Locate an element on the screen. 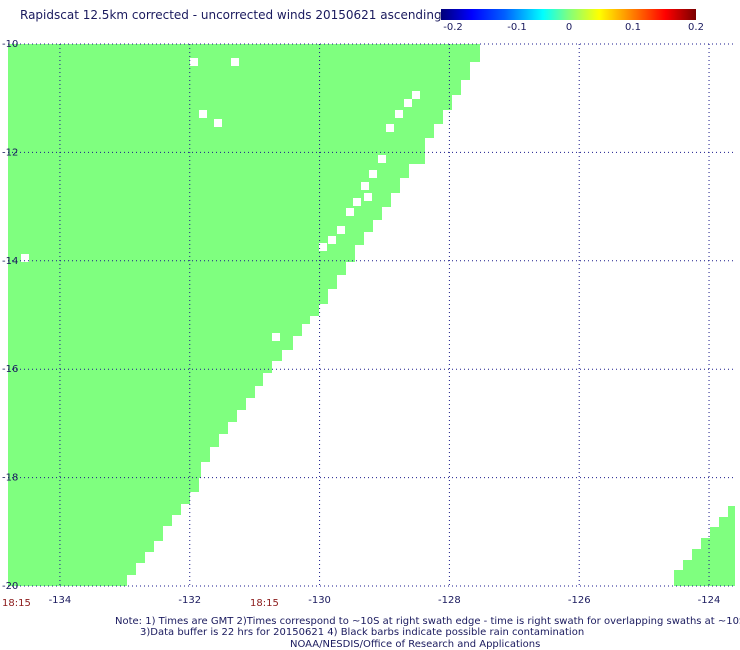 This screenshot has height=650, width=740. colorbar-label: 0 is located at coordinates (569, 27).